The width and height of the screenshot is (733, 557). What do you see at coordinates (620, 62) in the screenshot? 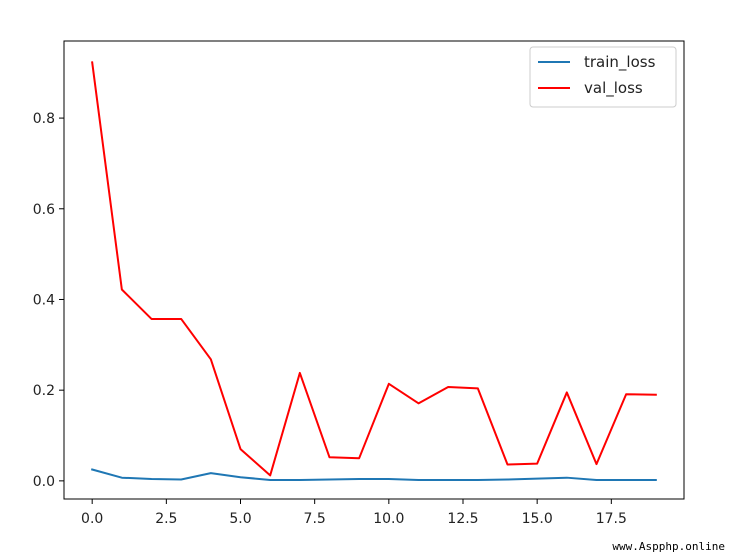
I see `legend-label-train-loss: train_loss` at bounding box center [620, 62].